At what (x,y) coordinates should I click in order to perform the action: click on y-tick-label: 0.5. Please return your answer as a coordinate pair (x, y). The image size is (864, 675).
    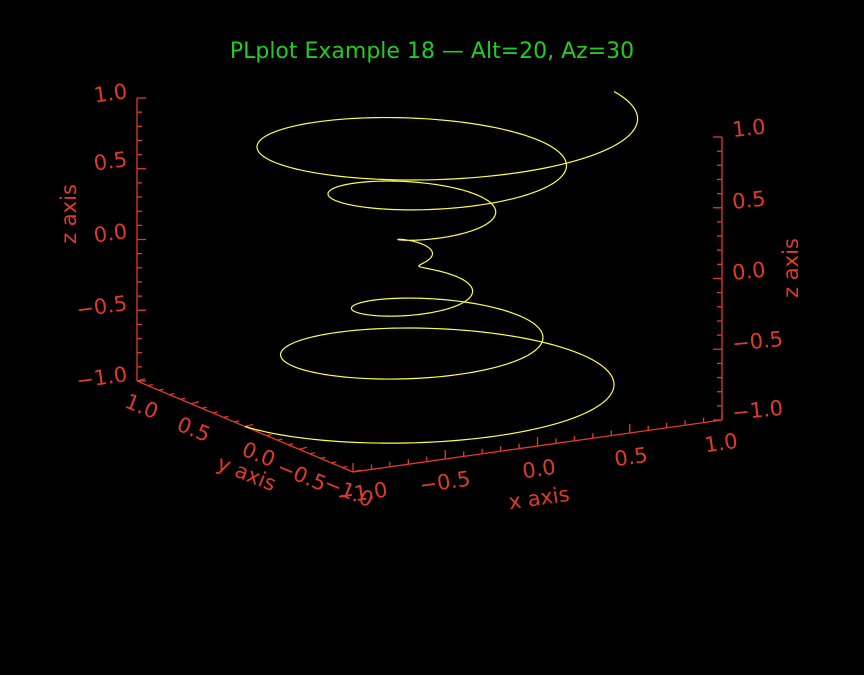
    Looking at the image, I should click on (194, 429).